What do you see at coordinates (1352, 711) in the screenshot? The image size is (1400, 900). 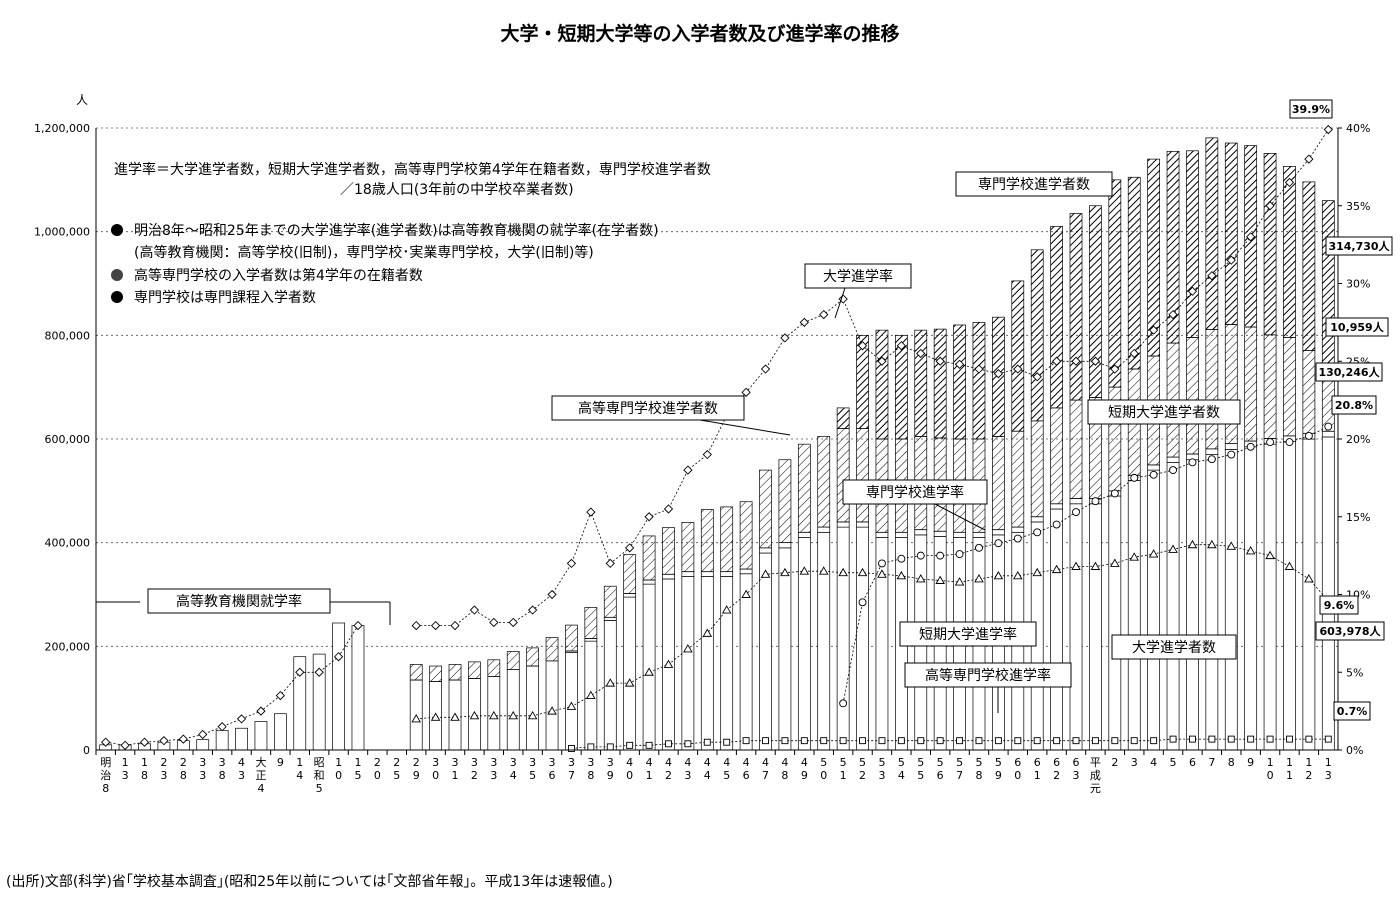 I see `end-label-kosen-rate: 0.7%` at bounding box center [1352, 711].